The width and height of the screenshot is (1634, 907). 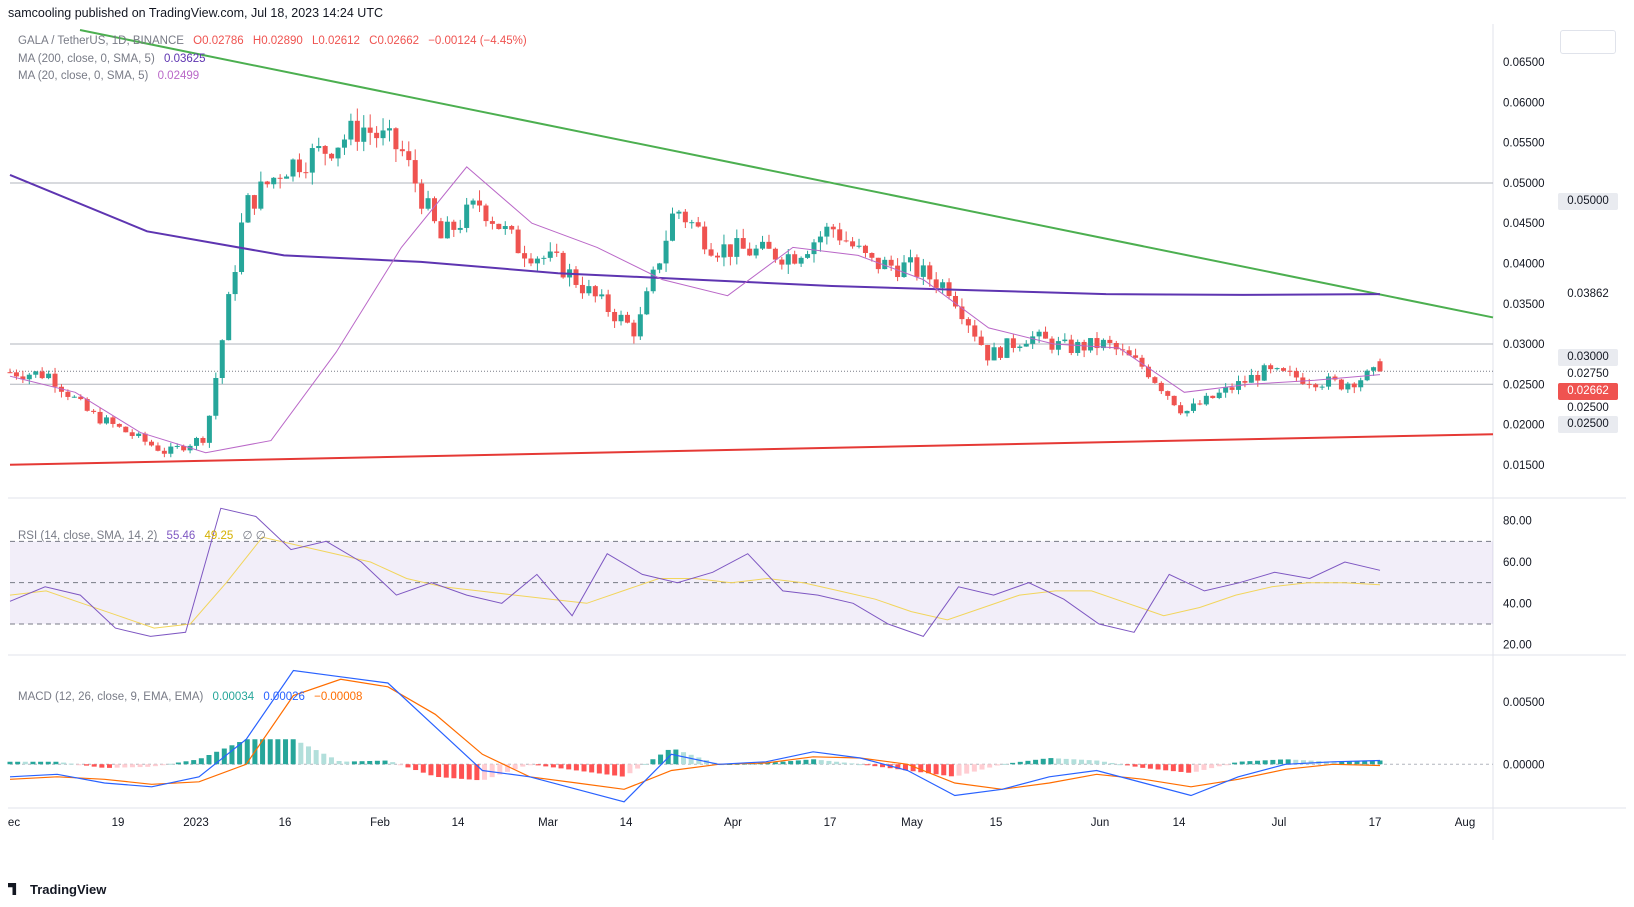 What do you see at coordinates (101, 41) in the screenshot?
I see `symbol-label: GALA / TetherUS, 1D, BINANCE` at bounding box center [101, 41].